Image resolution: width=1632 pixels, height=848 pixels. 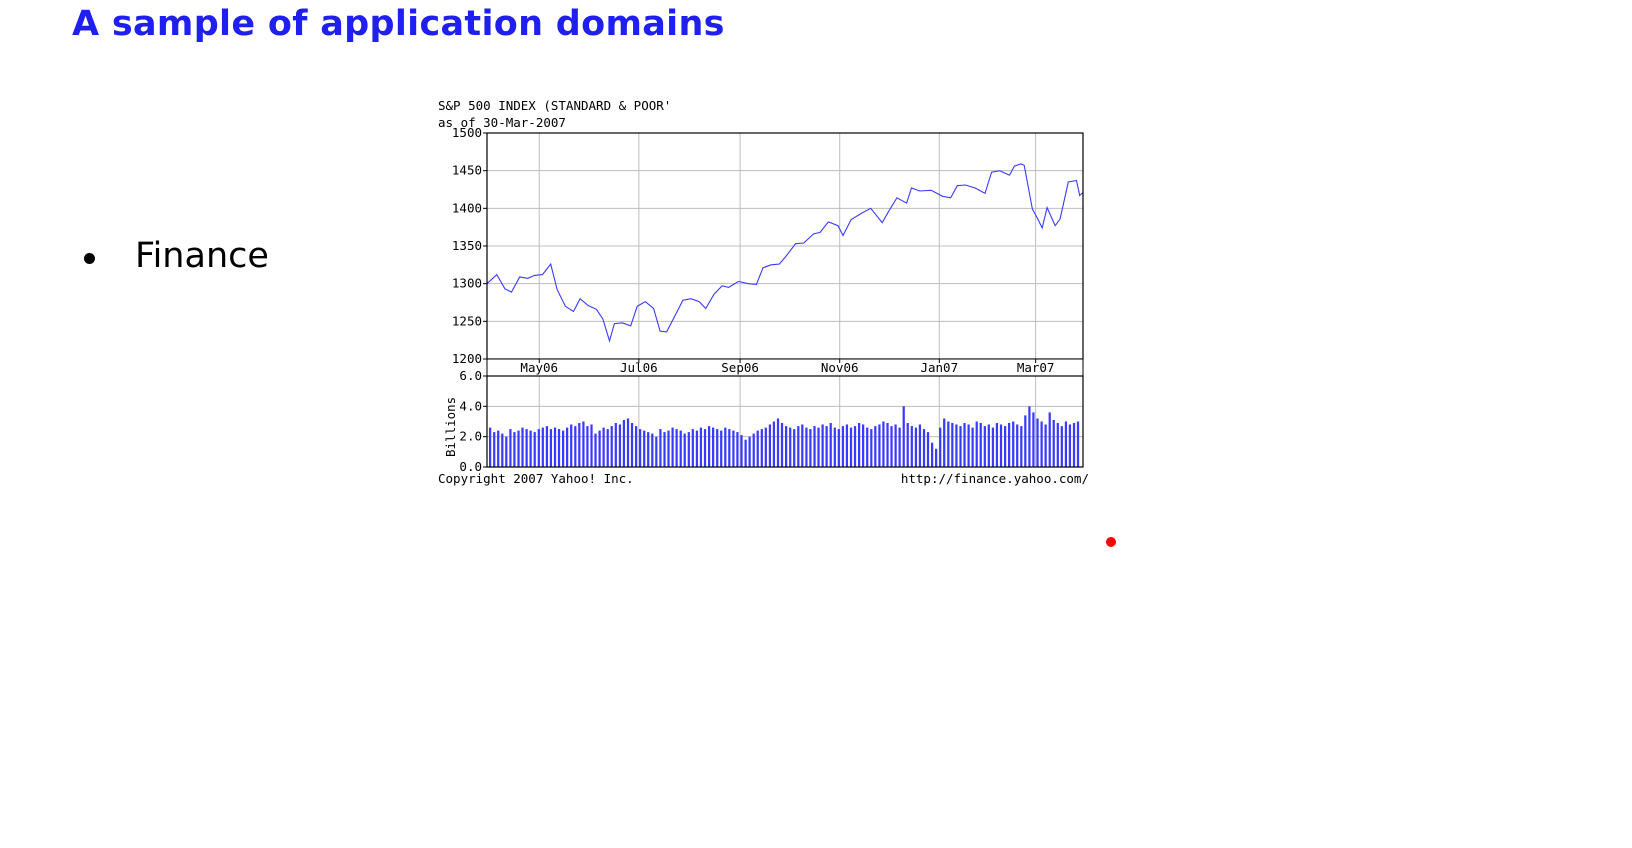 What do you see at coordinates (467, 358) in the screenshot?
I see `price-tick-label: 1200` at bounding box center [467, 358].